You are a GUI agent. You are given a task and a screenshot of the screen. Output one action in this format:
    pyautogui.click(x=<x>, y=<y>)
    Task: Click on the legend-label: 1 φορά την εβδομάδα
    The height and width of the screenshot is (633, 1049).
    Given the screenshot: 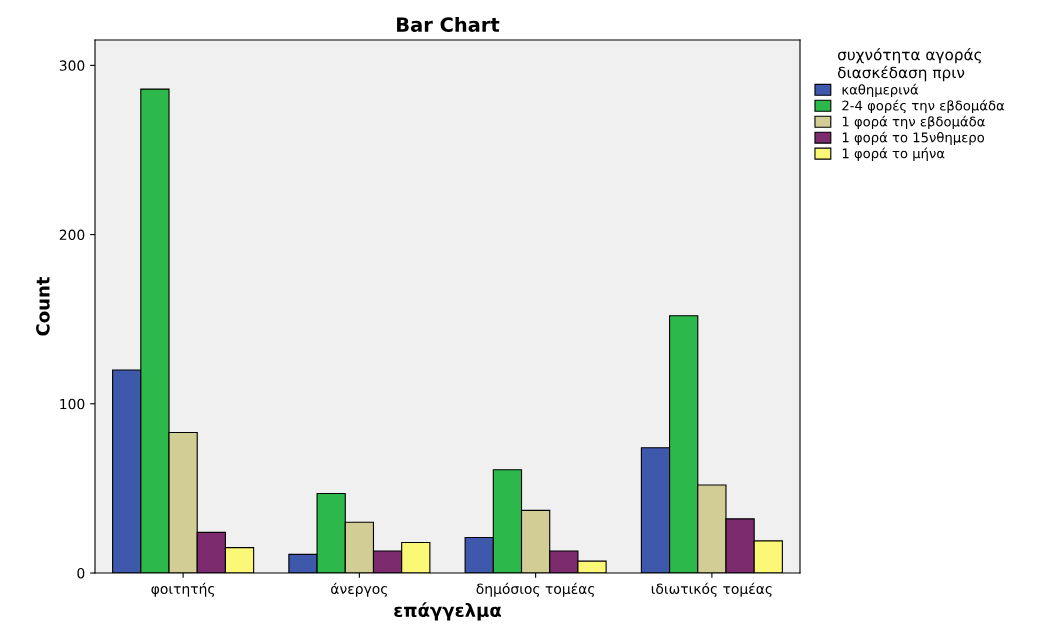 What is the action you would take?
    pyautogui.click(x=913, y=122)
    